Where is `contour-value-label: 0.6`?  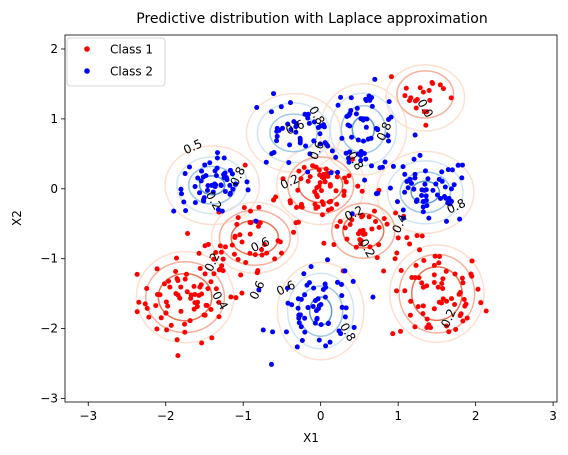
contour-value-label: 0.6 is located at coordinates (285, 288).